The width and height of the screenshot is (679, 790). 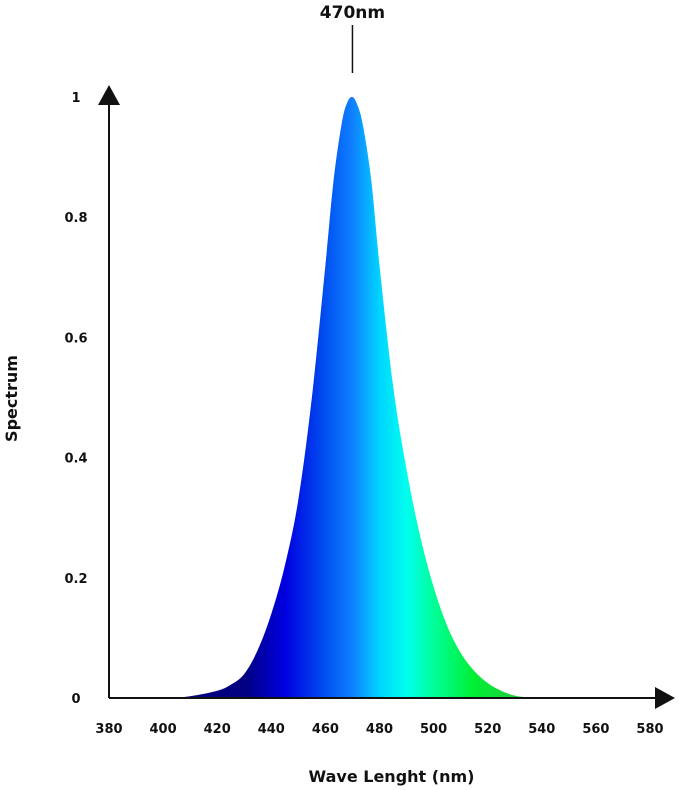 I want to click on y-tick-label: 0.8, so click(x=75, y=218).